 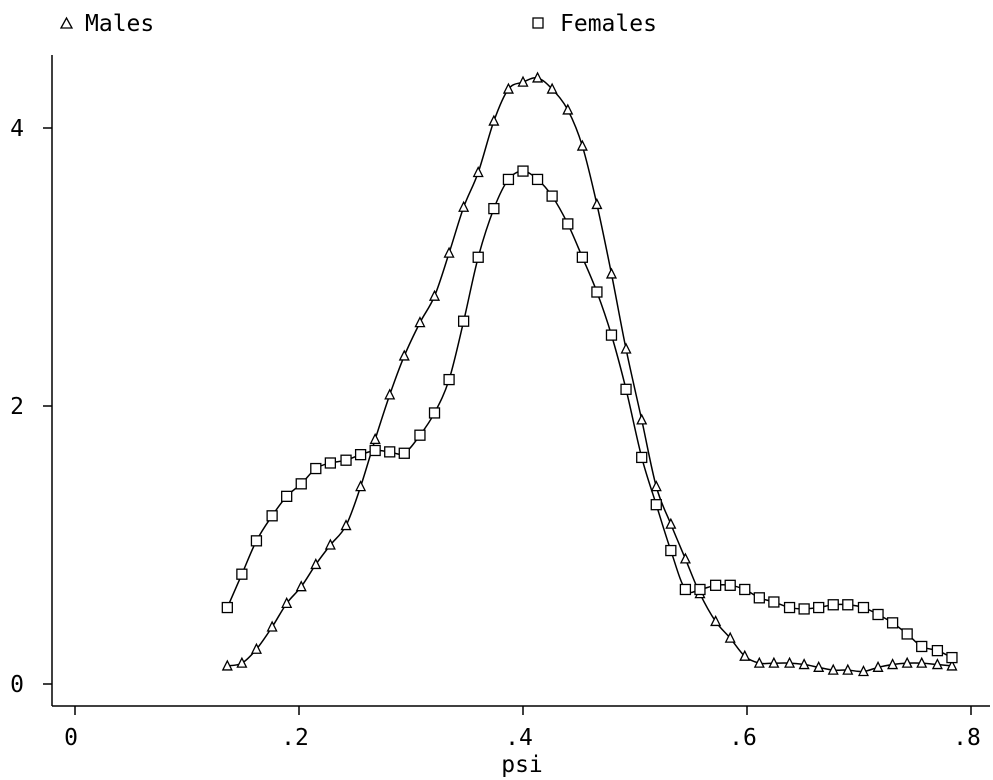 I want to click on legend-label-females: Females, so click(x=608, y=24).